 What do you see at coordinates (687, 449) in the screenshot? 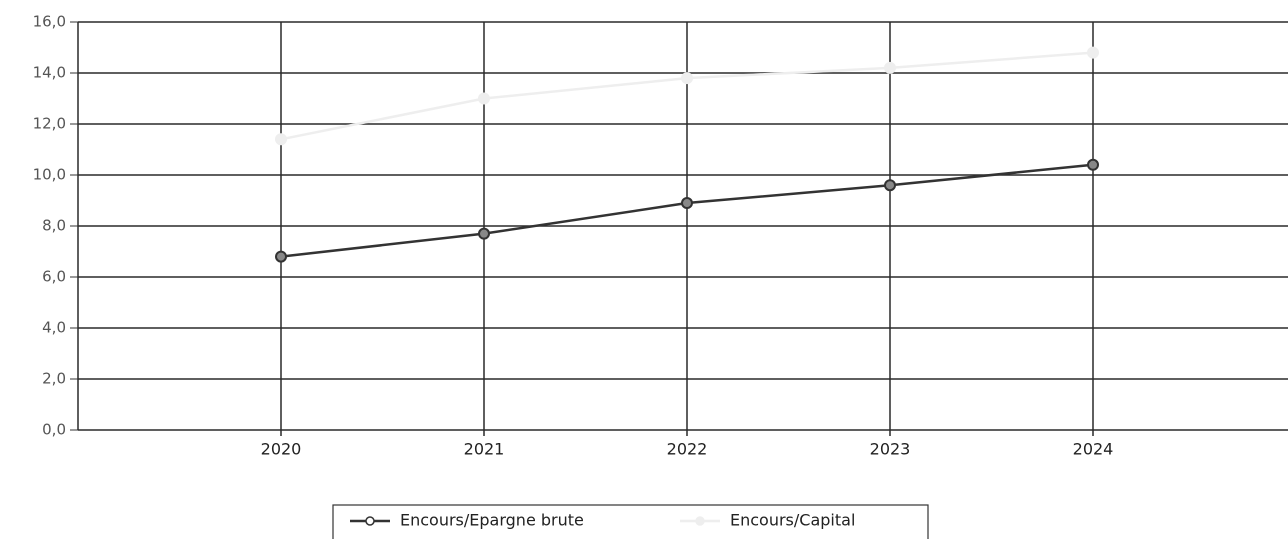
I see `x-tick-label: 2022` at bounding box center [687, 449].